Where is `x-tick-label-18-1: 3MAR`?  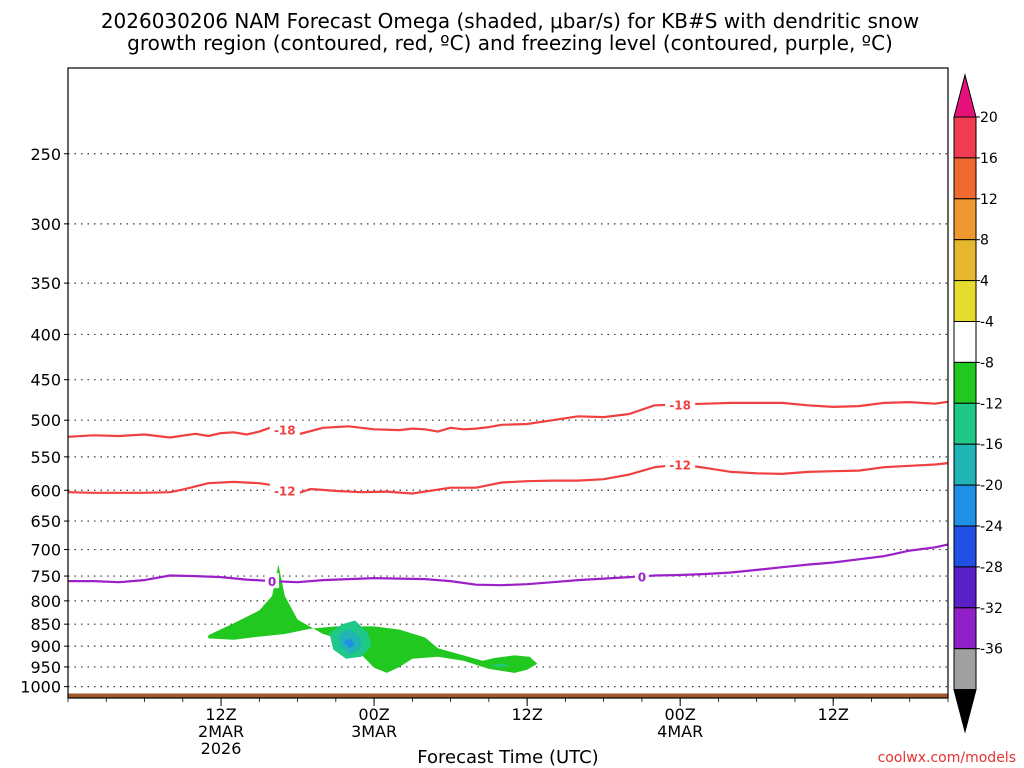
x-tick-label-18-1: 3MAR is located at coordinates (374, 731).